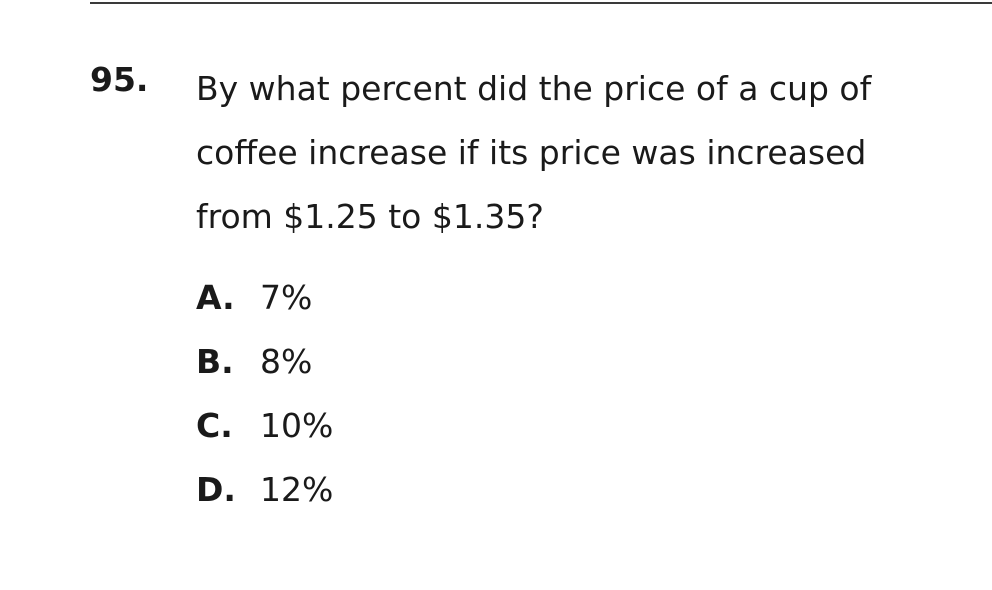 Image resolution: width=992 pixels, height=590 pixels. What do you see at coordinates (370, 216) in the screenshot?
I see `question-line: from $1.25 to $1.35?` at bounding box center [370, 216].